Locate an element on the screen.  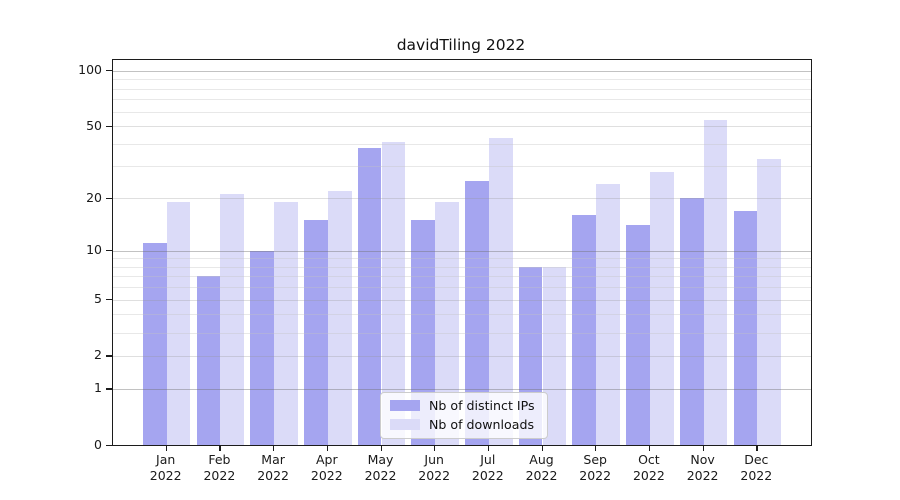
y-tick-label: 100 is located at coordinates (90, 70).